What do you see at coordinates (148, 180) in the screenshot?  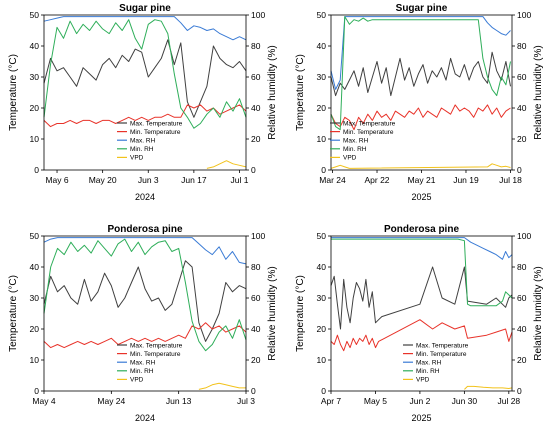 I see `x-tick-label: Jun 3` at bounding box center [148, 180].